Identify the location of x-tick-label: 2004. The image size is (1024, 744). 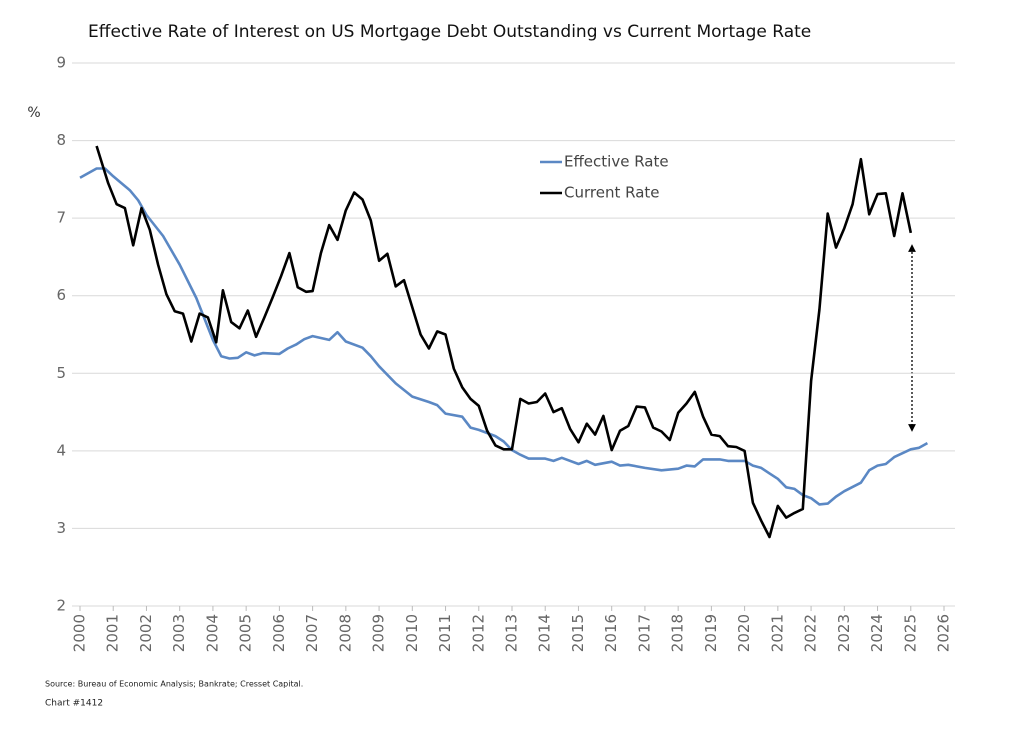
(212, 633).